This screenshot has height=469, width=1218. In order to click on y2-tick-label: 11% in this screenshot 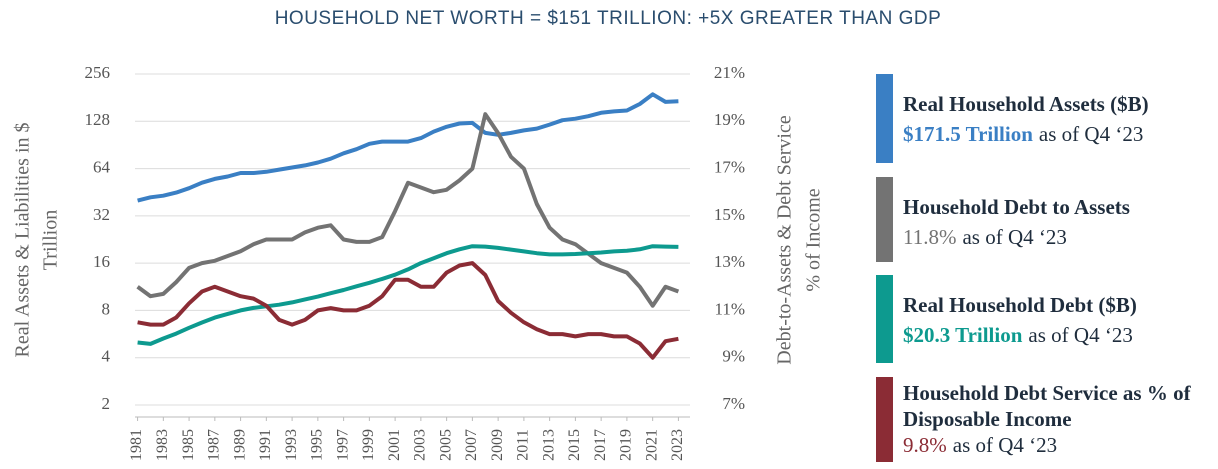, I will do `click(729, 308)`.